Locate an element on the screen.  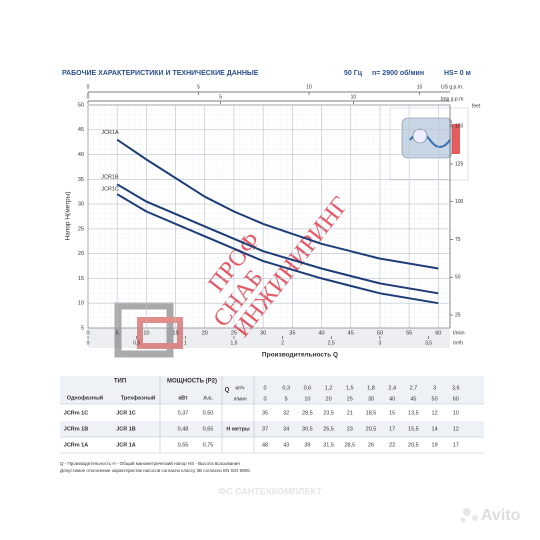
table-cell: 13,5 is located at coordinates (413, 413).